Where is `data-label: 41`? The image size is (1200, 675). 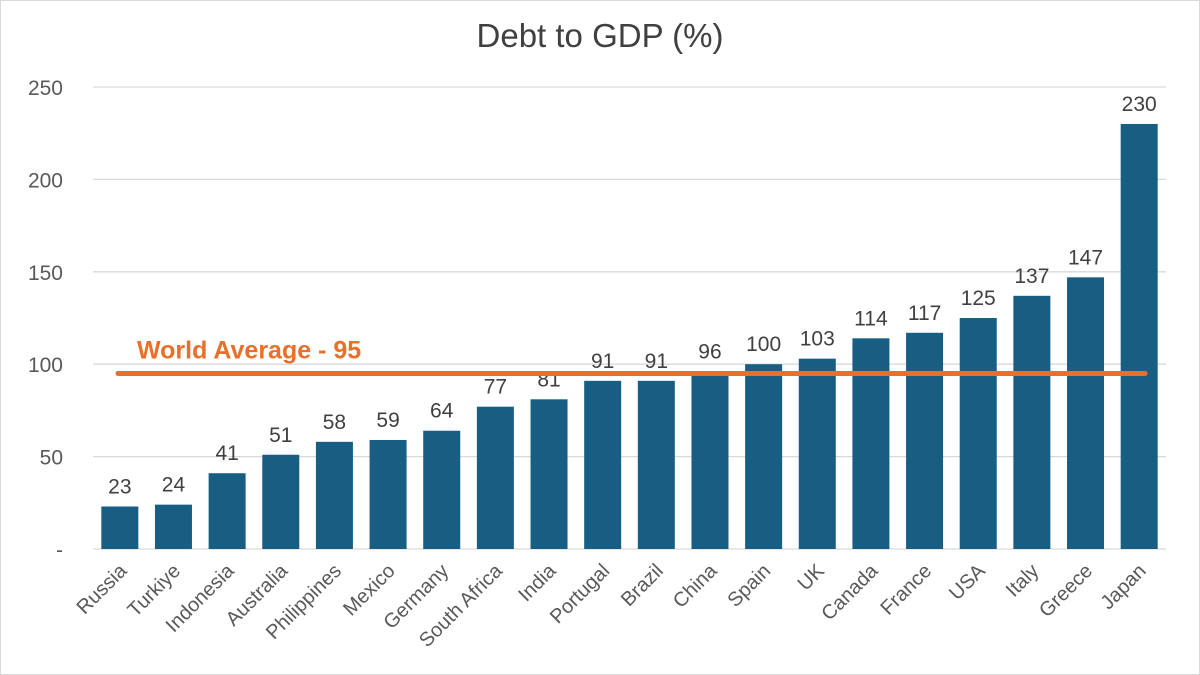
data-label: 41 is located at coordinates (226, 453).